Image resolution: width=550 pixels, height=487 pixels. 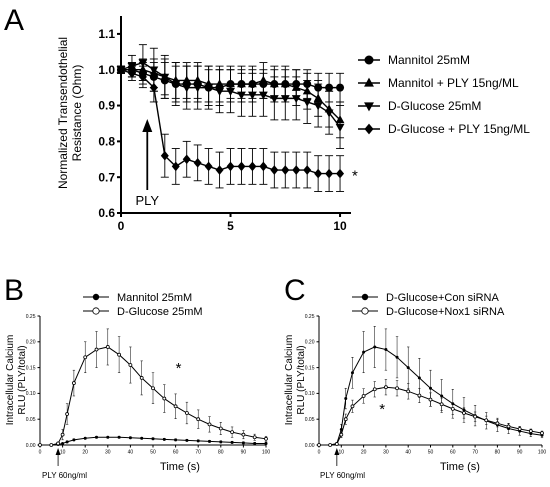 What do you see at coordinates (64, 475) in the screenshot?
I see `b-ply-label: PLY 60ng/ml` at bounding box center [64, 475].